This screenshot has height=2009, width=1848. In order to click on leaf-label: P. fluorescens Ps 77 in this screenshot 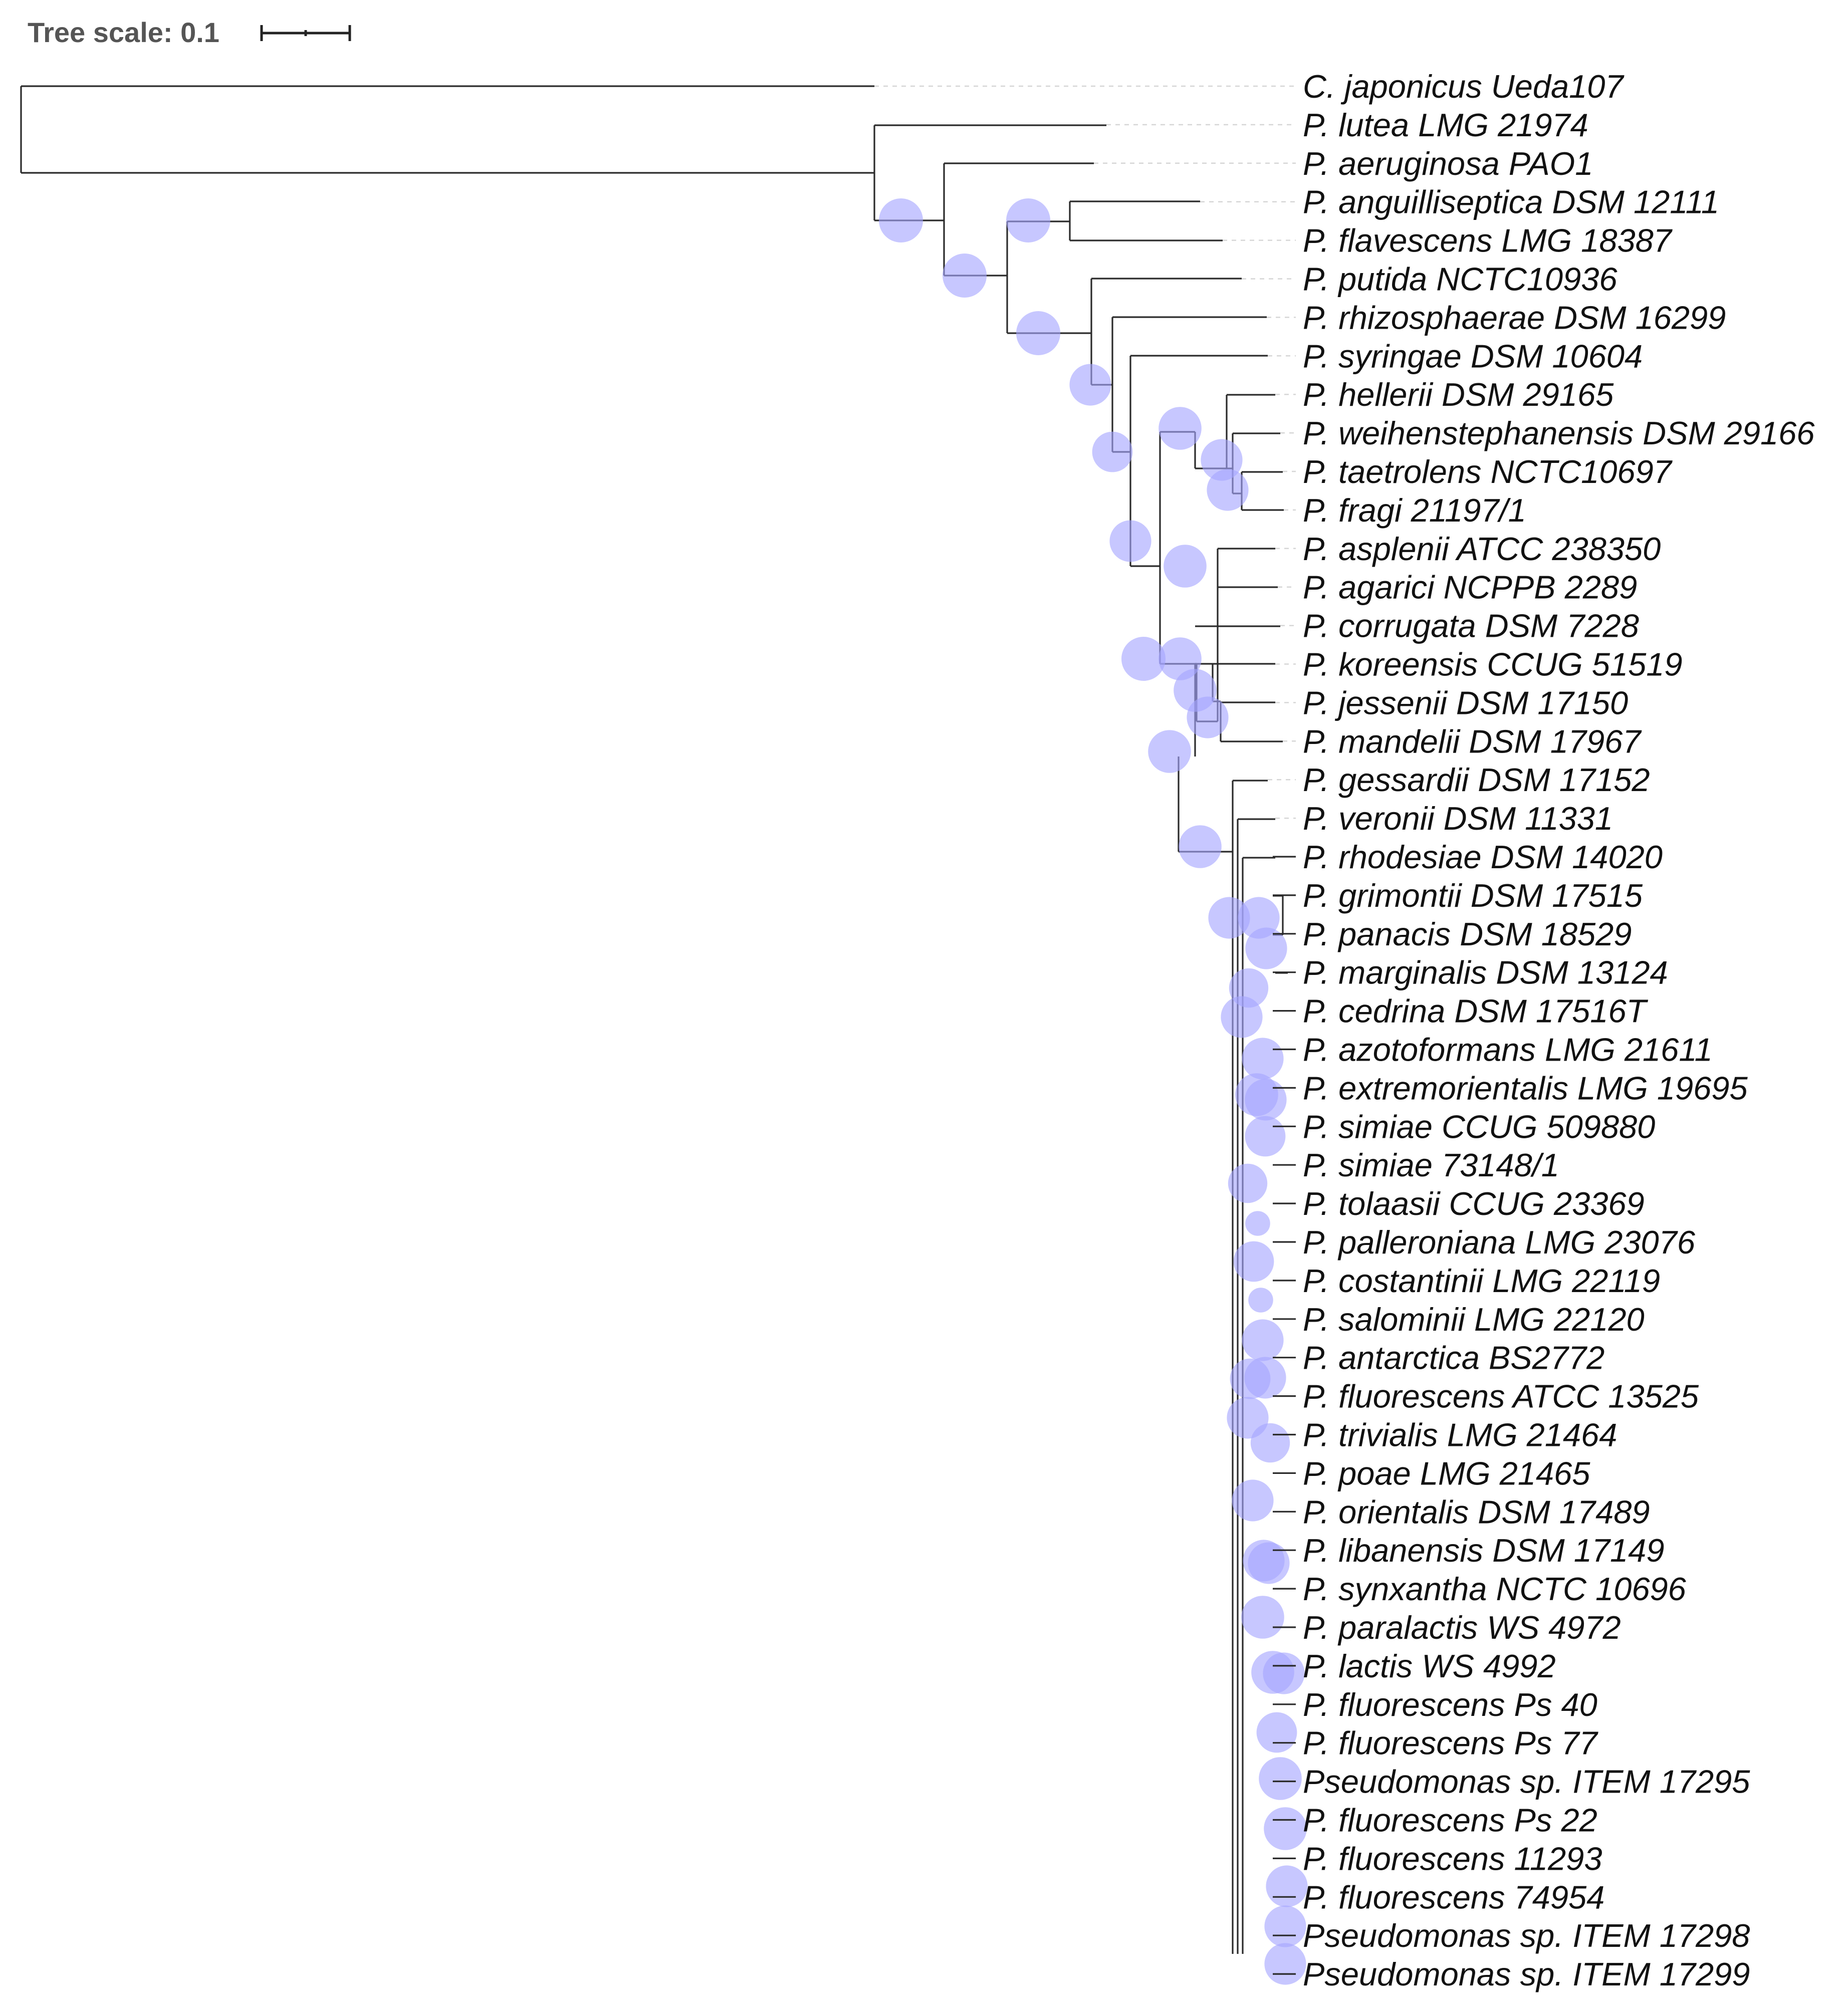, I will do `click(1451, 1743)`.